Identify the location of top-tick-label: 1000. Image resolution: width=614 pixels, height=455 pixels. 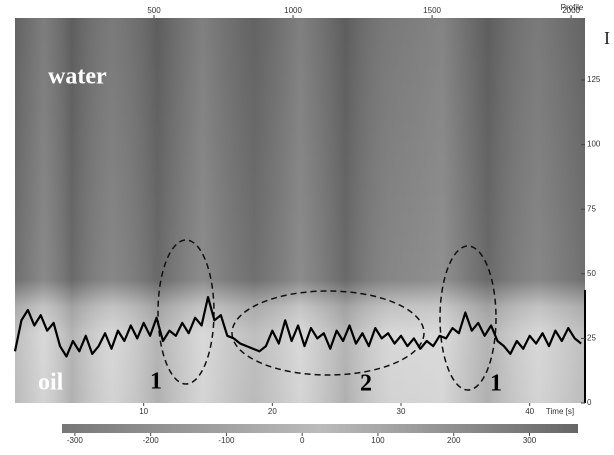
(293, 10).